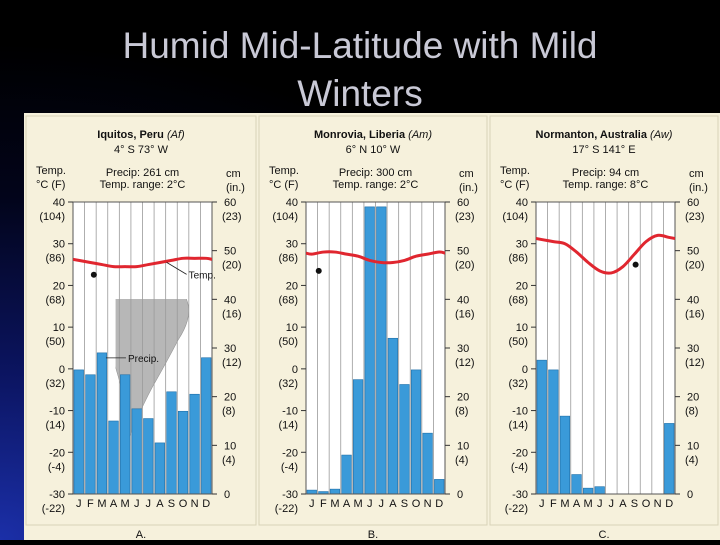 This screenshot has width=720, height=545. What do you see at coordinates (55, 384) in the screenshot?
I see `temp-tick-fahrenheit: (32)` at bounding box center [55, 384].